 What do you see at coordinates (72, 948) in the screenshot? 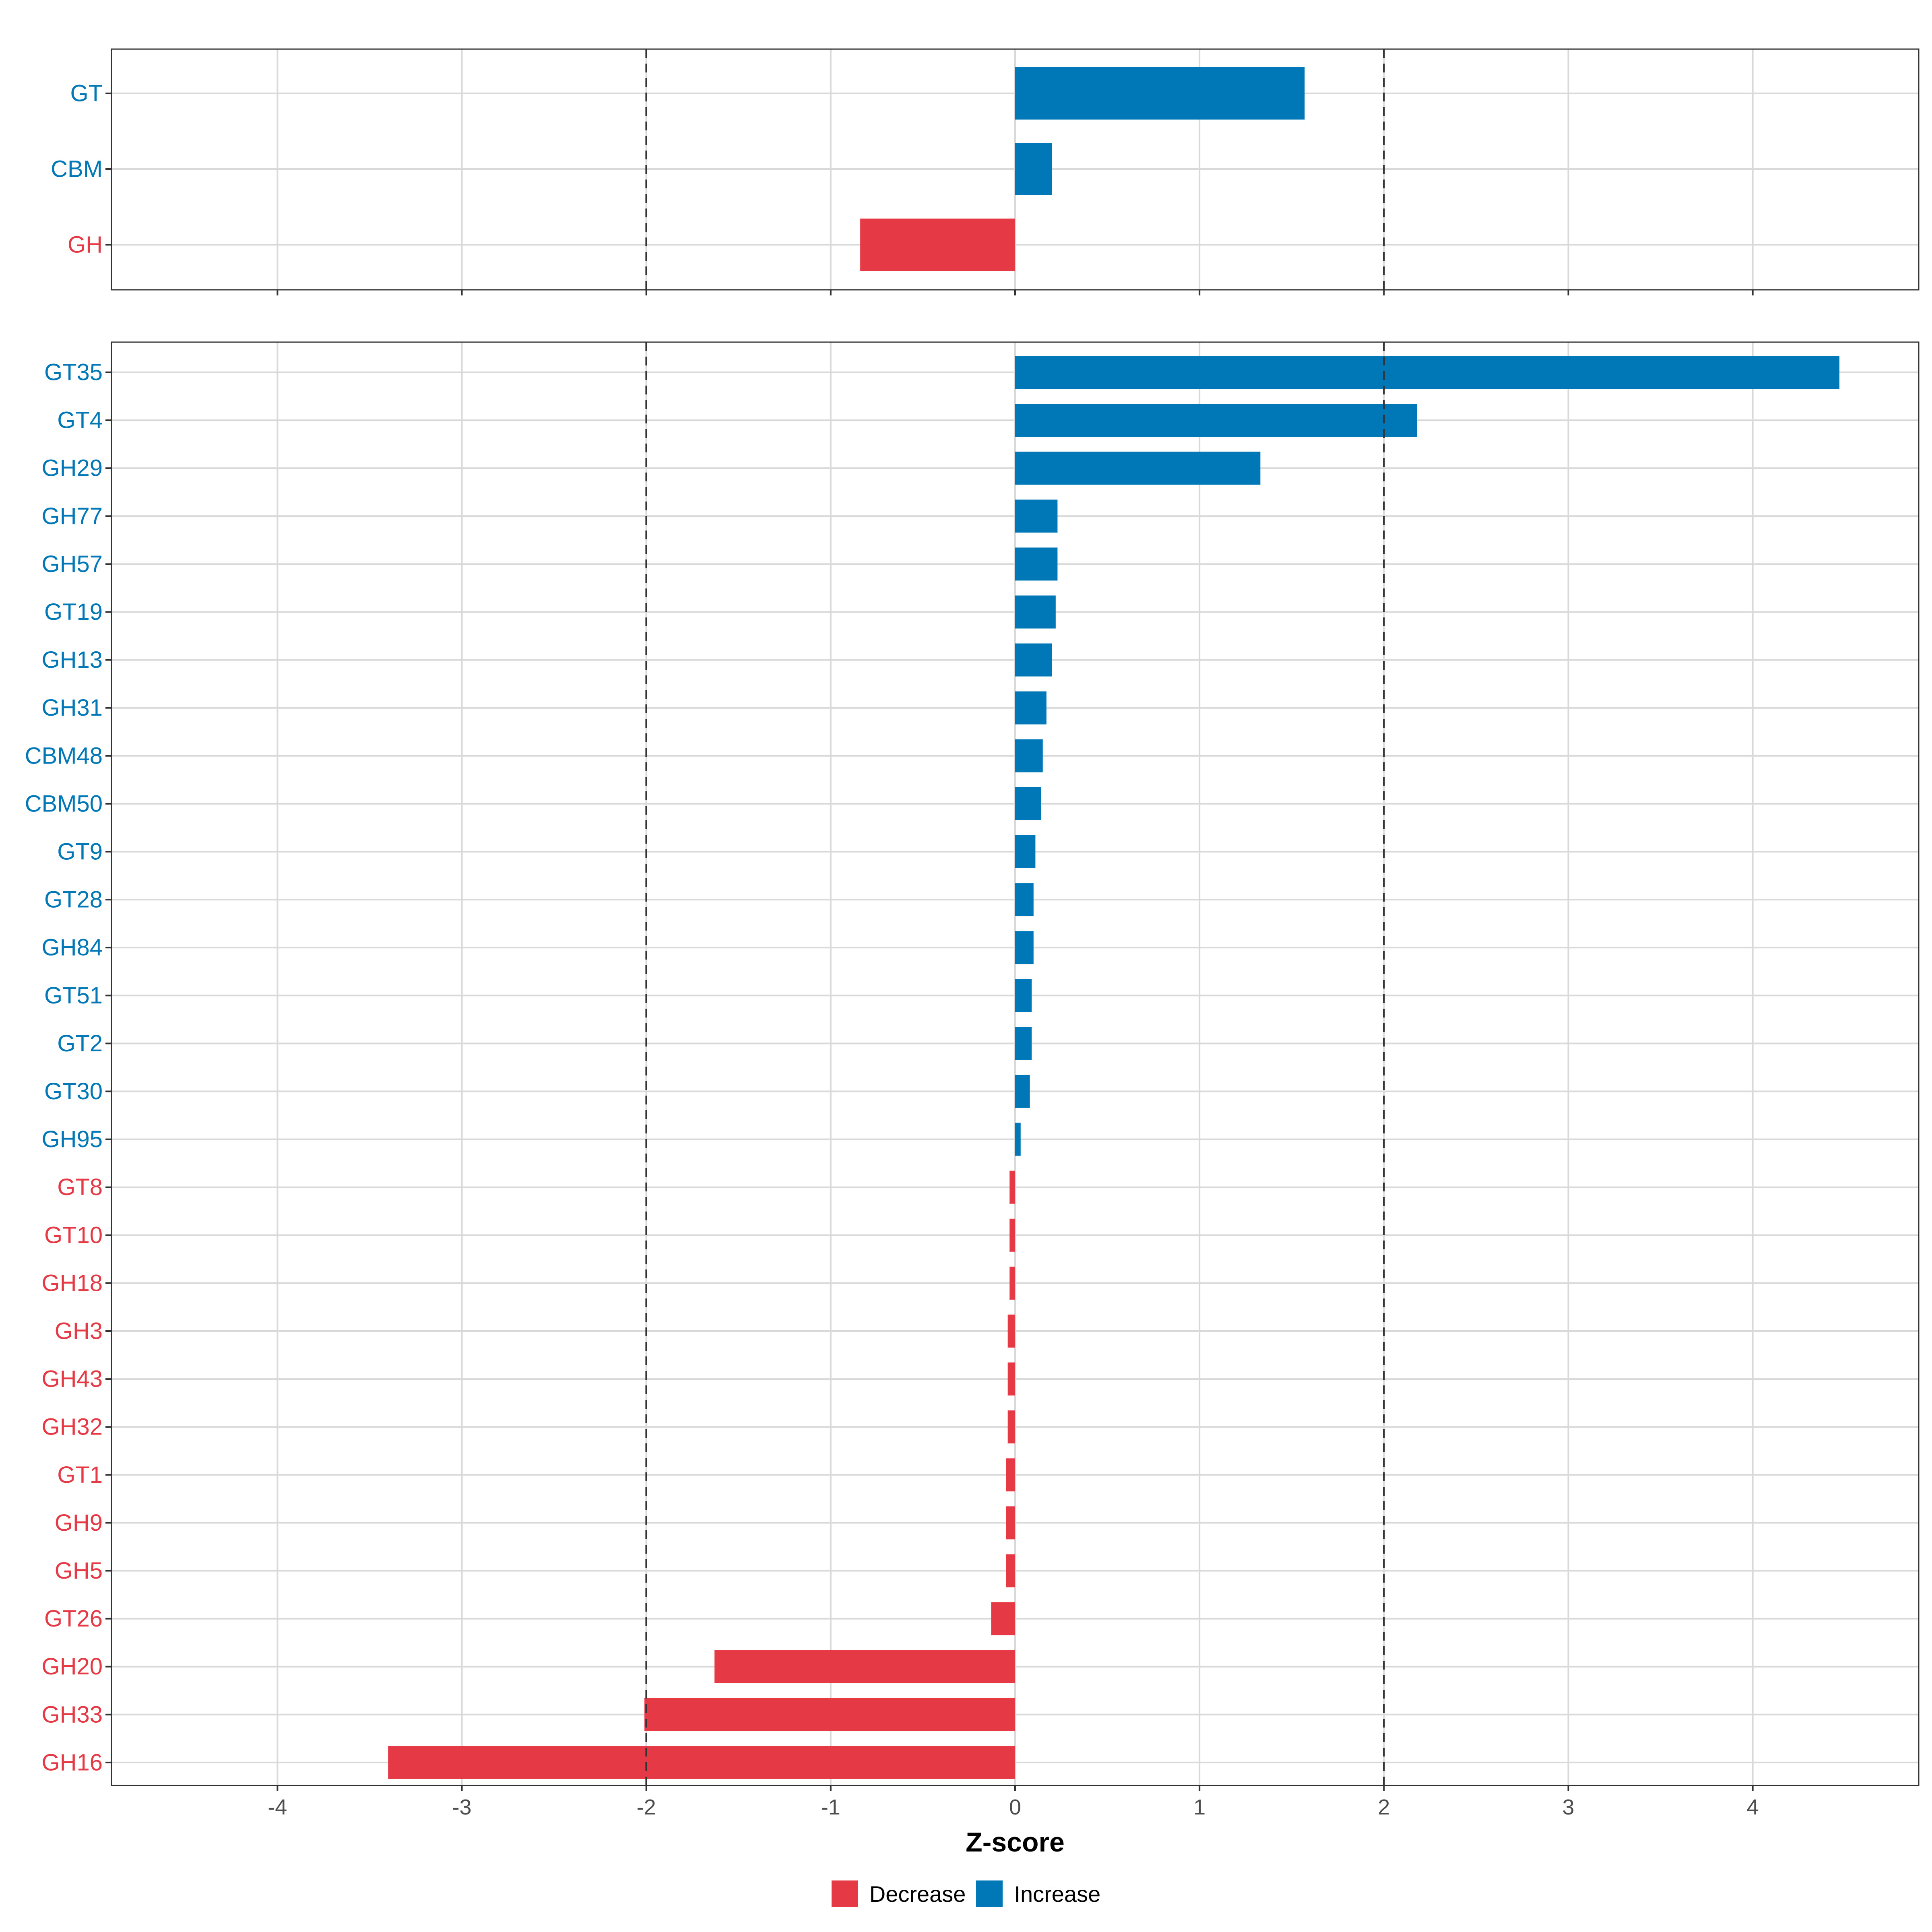
I see `y-label-gh84: GH84` at bounding box center [72, 948].